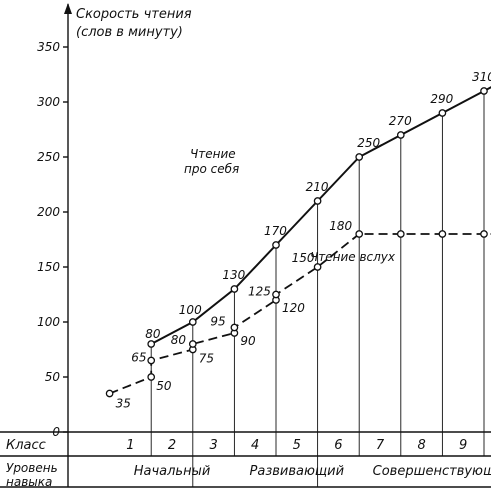 This screenshot has height=498, width=491. I want to click on level-row-label: Уровень, so click(32, 468).